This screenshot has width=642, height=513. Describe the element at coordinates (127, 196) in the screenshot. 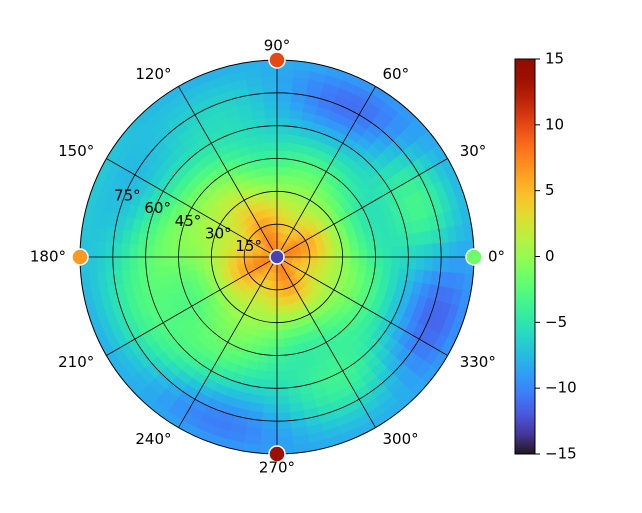

I see `radial-tick-label: 75°` at that location.